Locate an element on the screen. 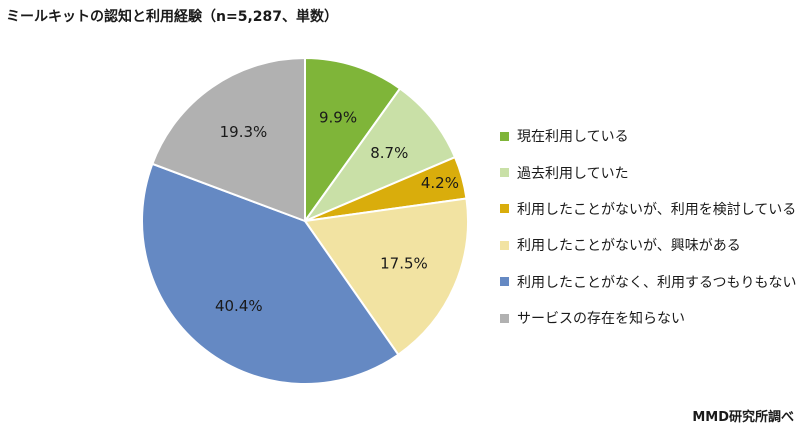 The image size is (808, 433). legend-label: 過去利用していた is located at coordinates (573, 173).